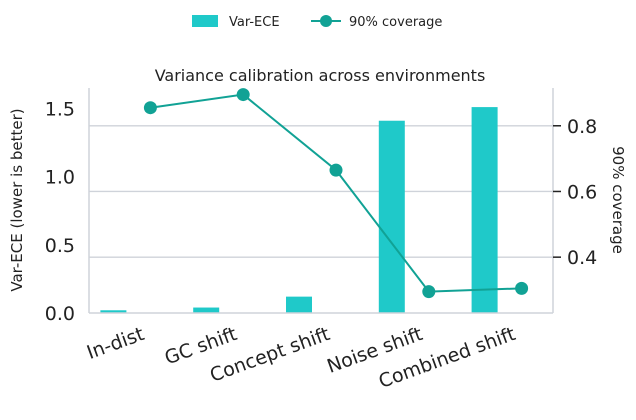 This screenshot has width=636, height=420. Describe the element at coordinates (243, 95) in the screenshot. I see `coverage-point-gc-shift` at that location.